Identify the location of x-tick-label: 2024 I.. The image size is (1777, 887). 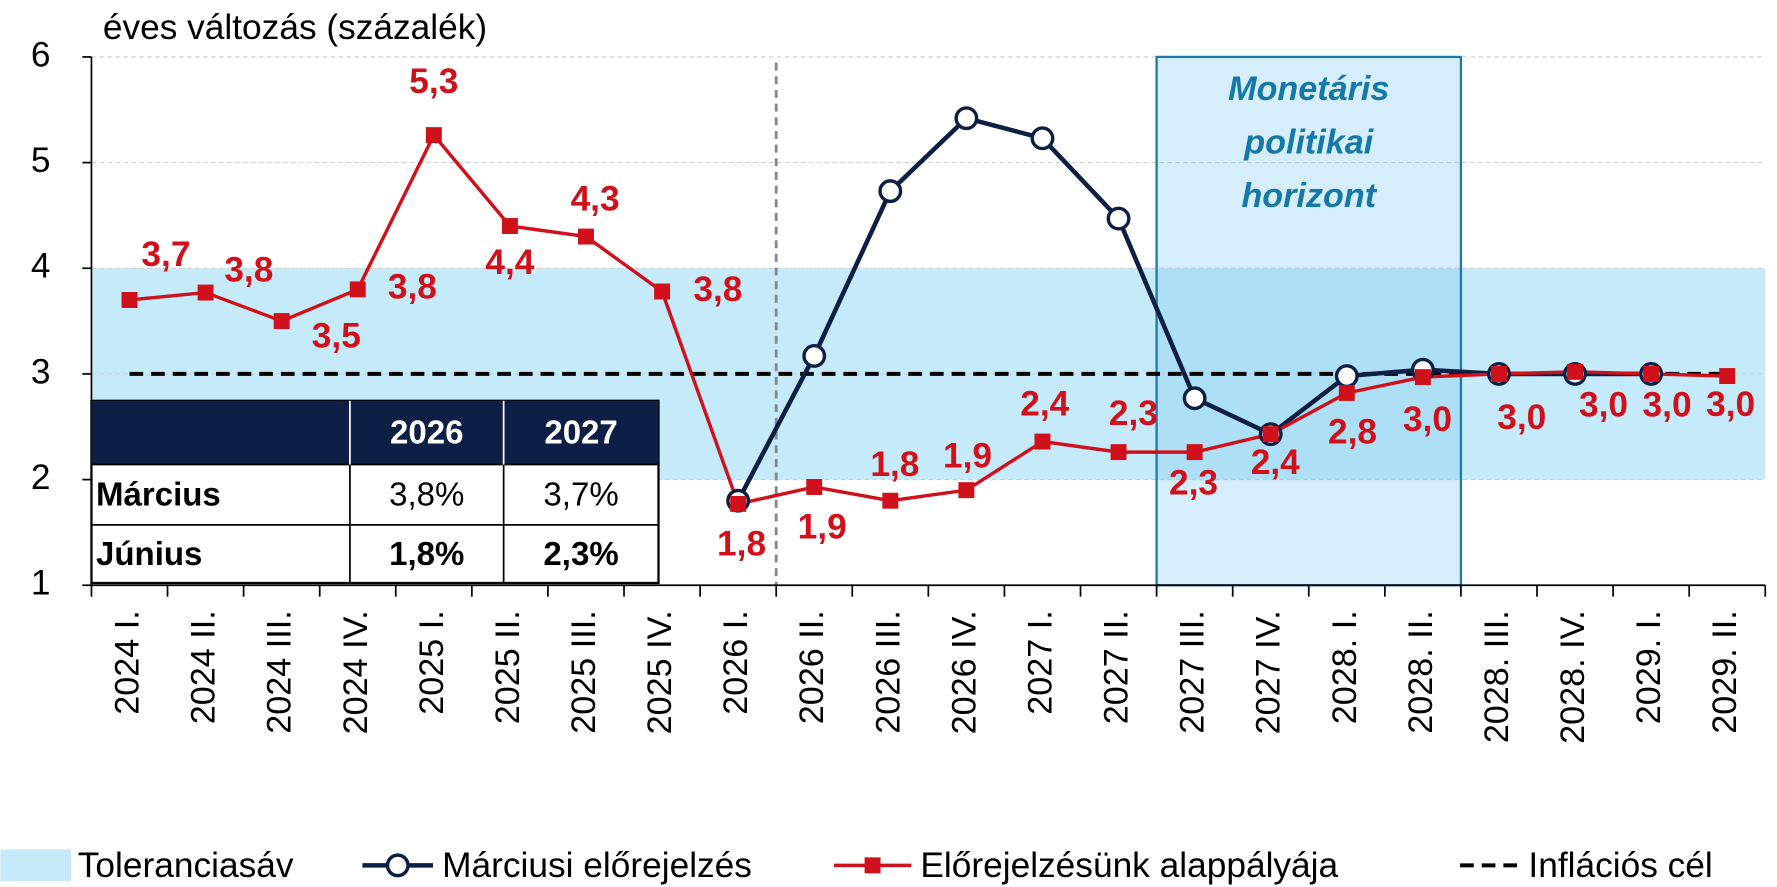
(128, 662).